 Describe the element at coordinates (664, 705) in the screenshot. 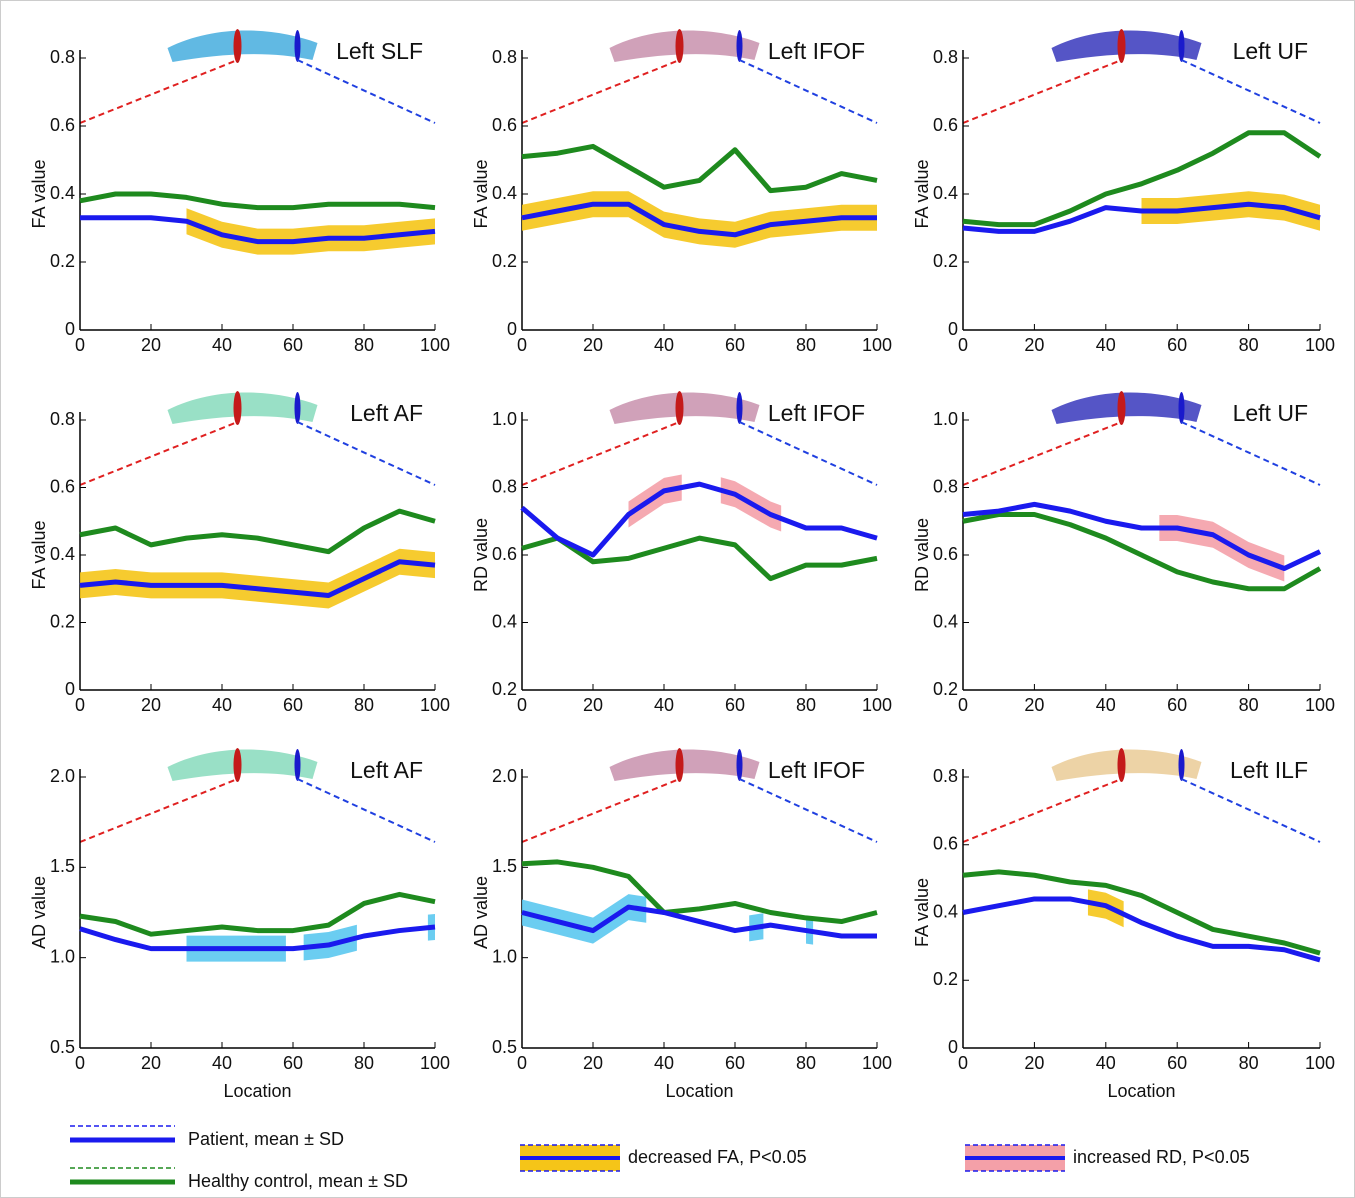

I see `x-tick-label: 40` at that location.